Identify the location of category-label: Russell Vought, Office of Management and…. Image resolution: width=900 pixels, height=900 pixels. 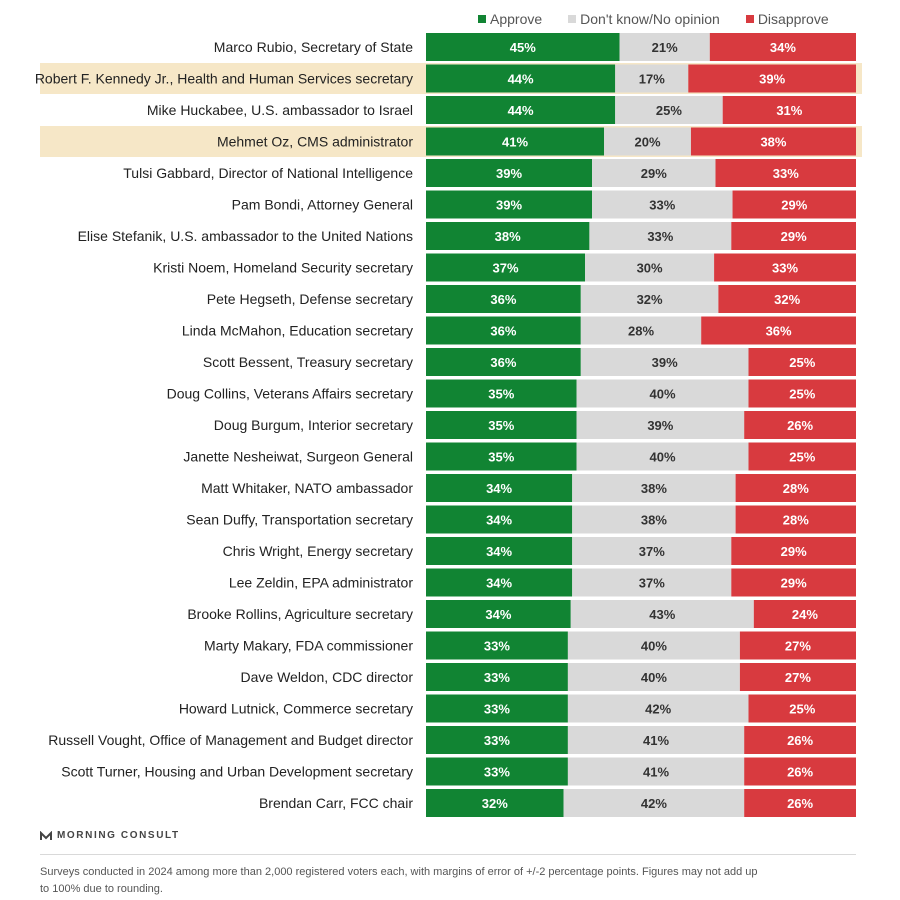
(230, 740).